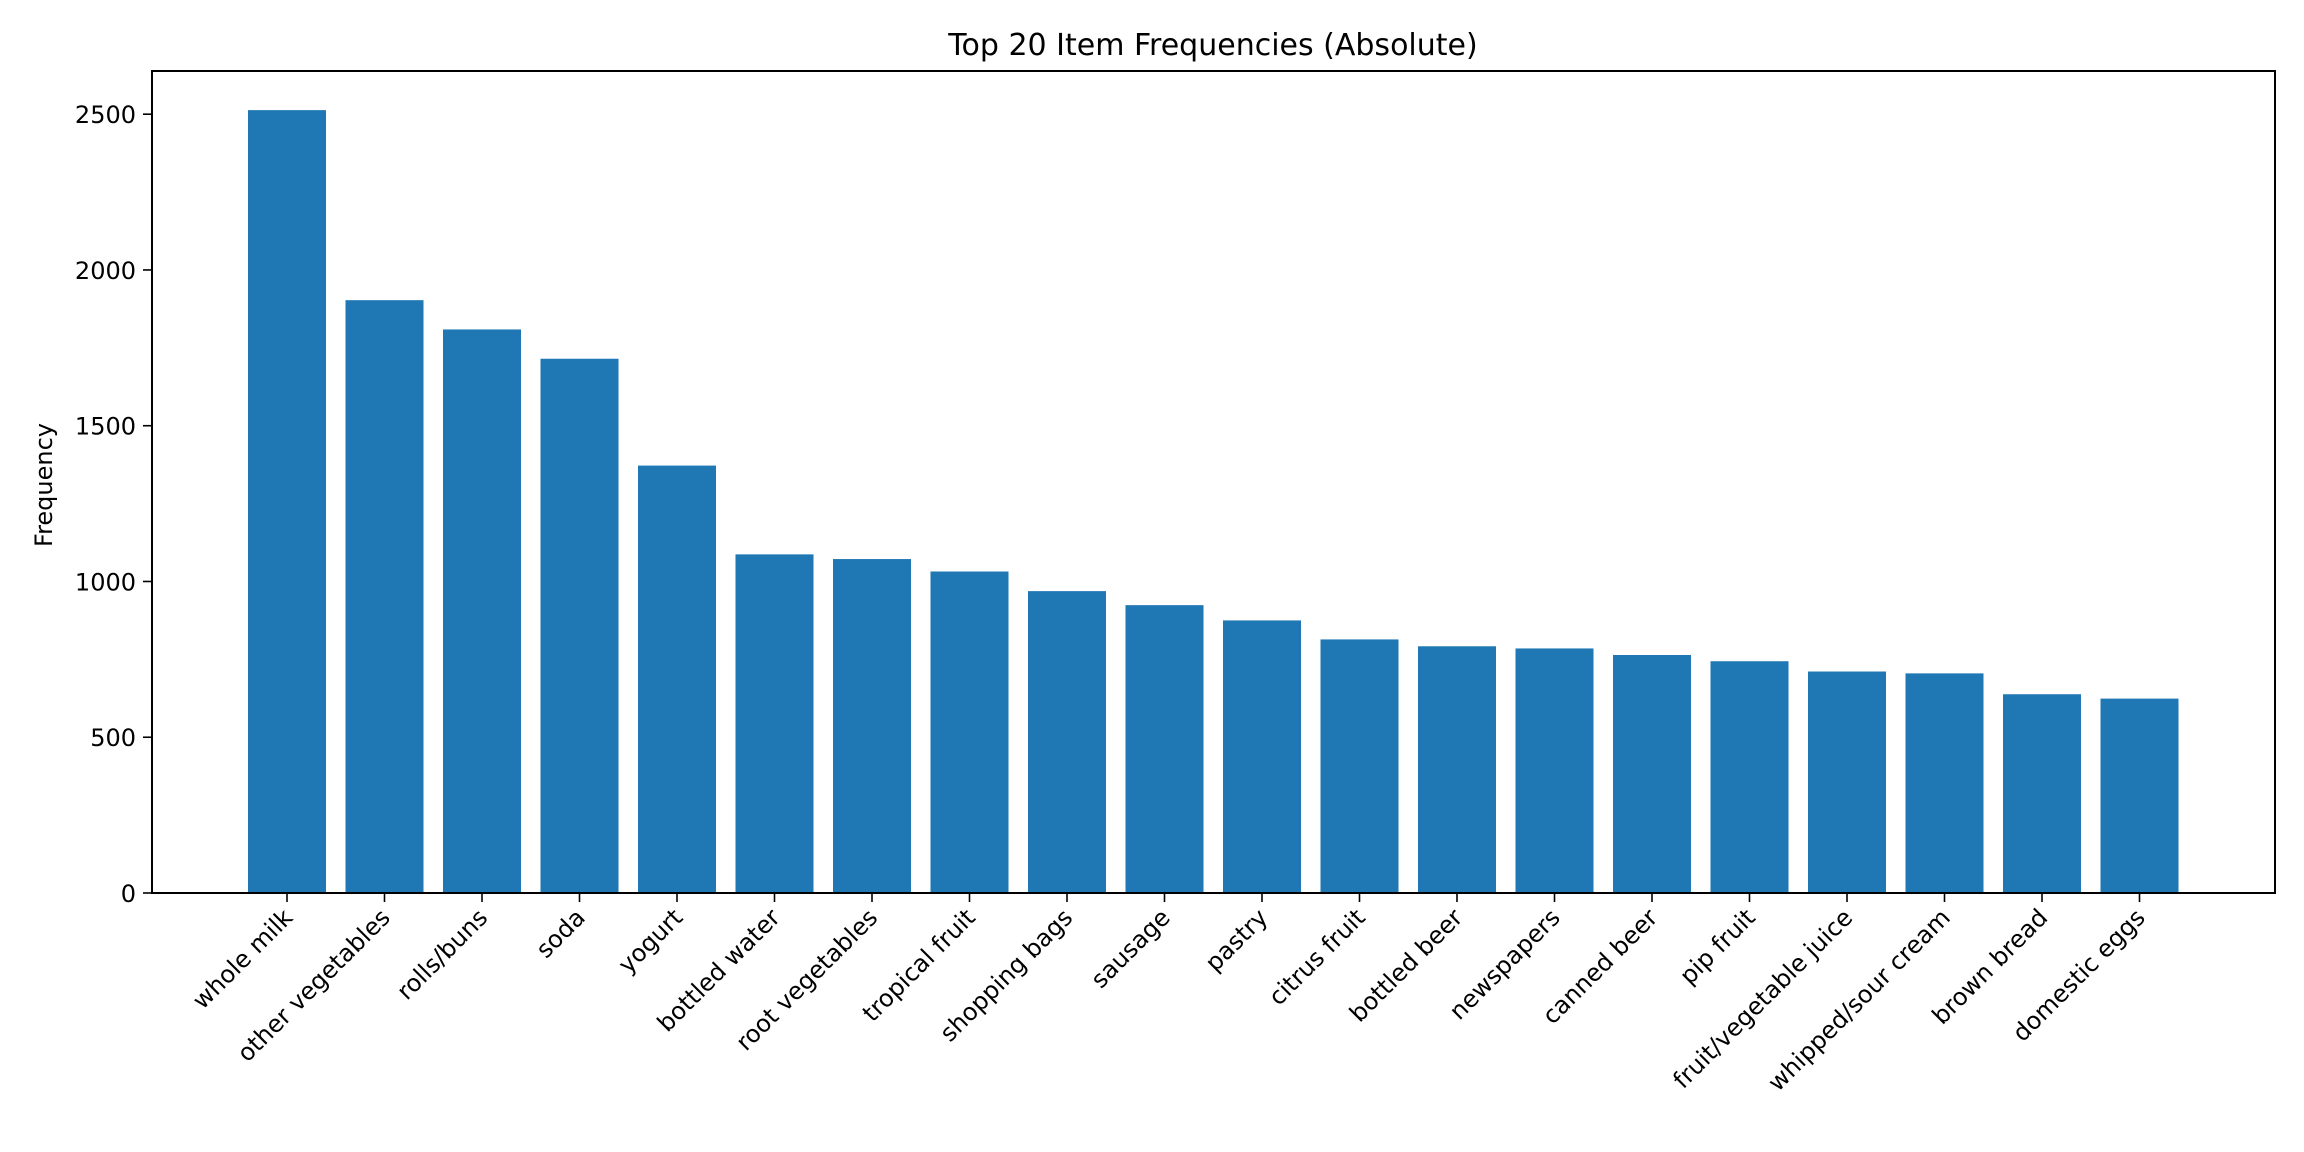  Describe the element at coordinates (44, 485) in the screenshot. I see `y-axis-label: Frequency` at that location.